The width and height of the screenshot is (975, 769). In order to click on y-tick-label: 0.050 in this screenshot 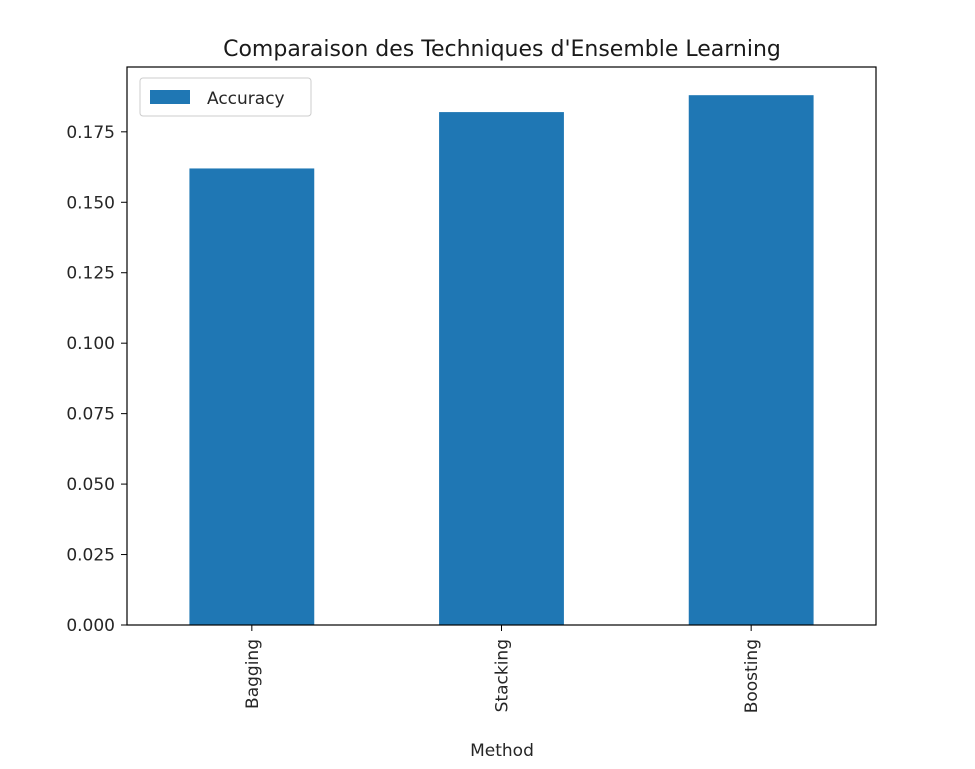, I will do `click(90, 485)`.